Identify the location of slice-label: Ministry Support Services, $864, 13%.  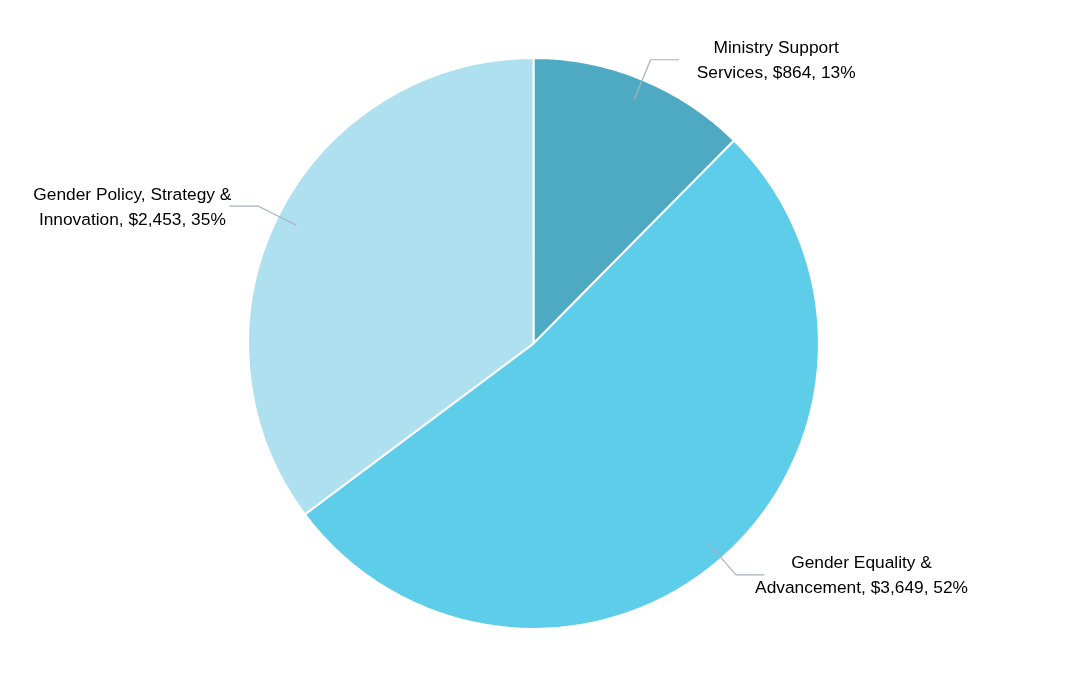
(776, 60).